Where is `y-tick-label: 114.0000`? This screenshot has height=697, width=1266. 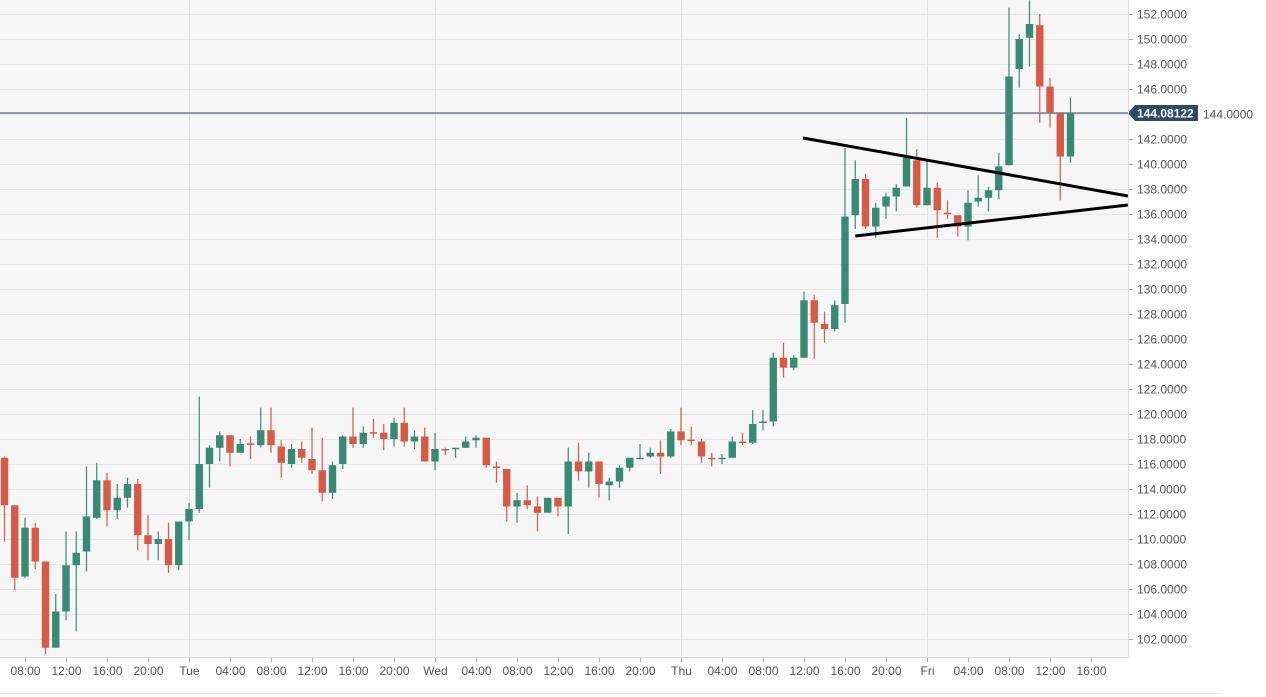
y-tick-label: 114.0000 is located at coordinates (1161, 490).